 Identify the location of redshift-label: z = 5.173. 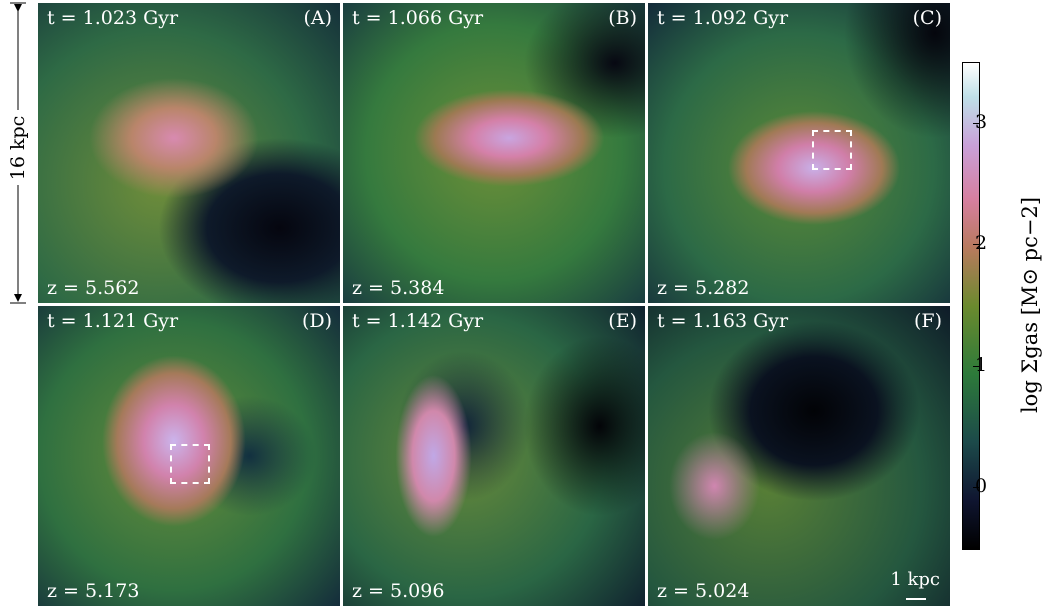
(93, 591).